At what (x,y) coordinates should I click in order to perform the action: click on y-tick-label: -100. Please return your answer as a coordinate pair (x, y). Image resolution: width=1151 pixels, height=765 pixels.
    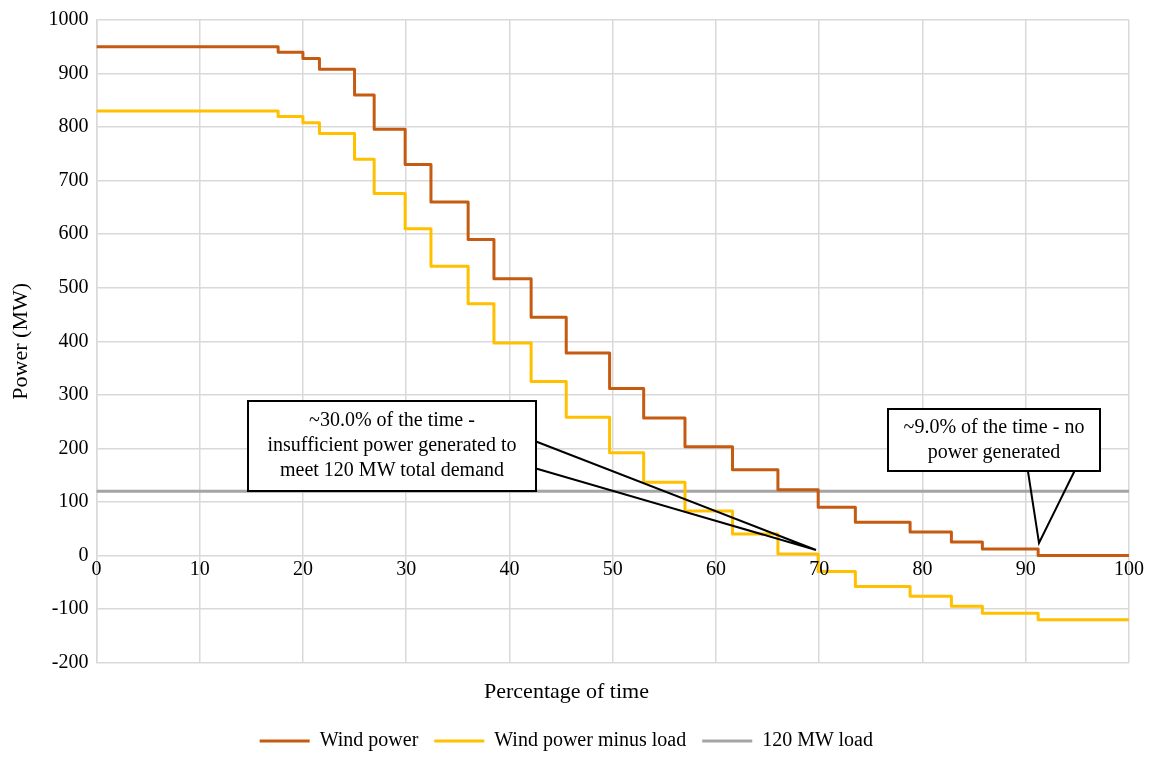
    Looking at the image, I should click on (70, 607).